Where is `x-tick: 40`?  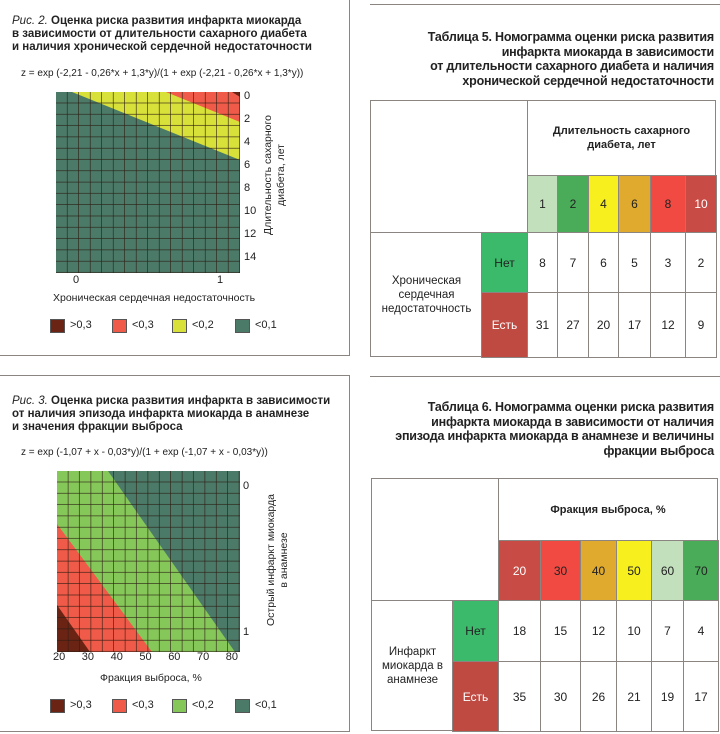 x-tick: 40 is located at coordinates (116, 657).